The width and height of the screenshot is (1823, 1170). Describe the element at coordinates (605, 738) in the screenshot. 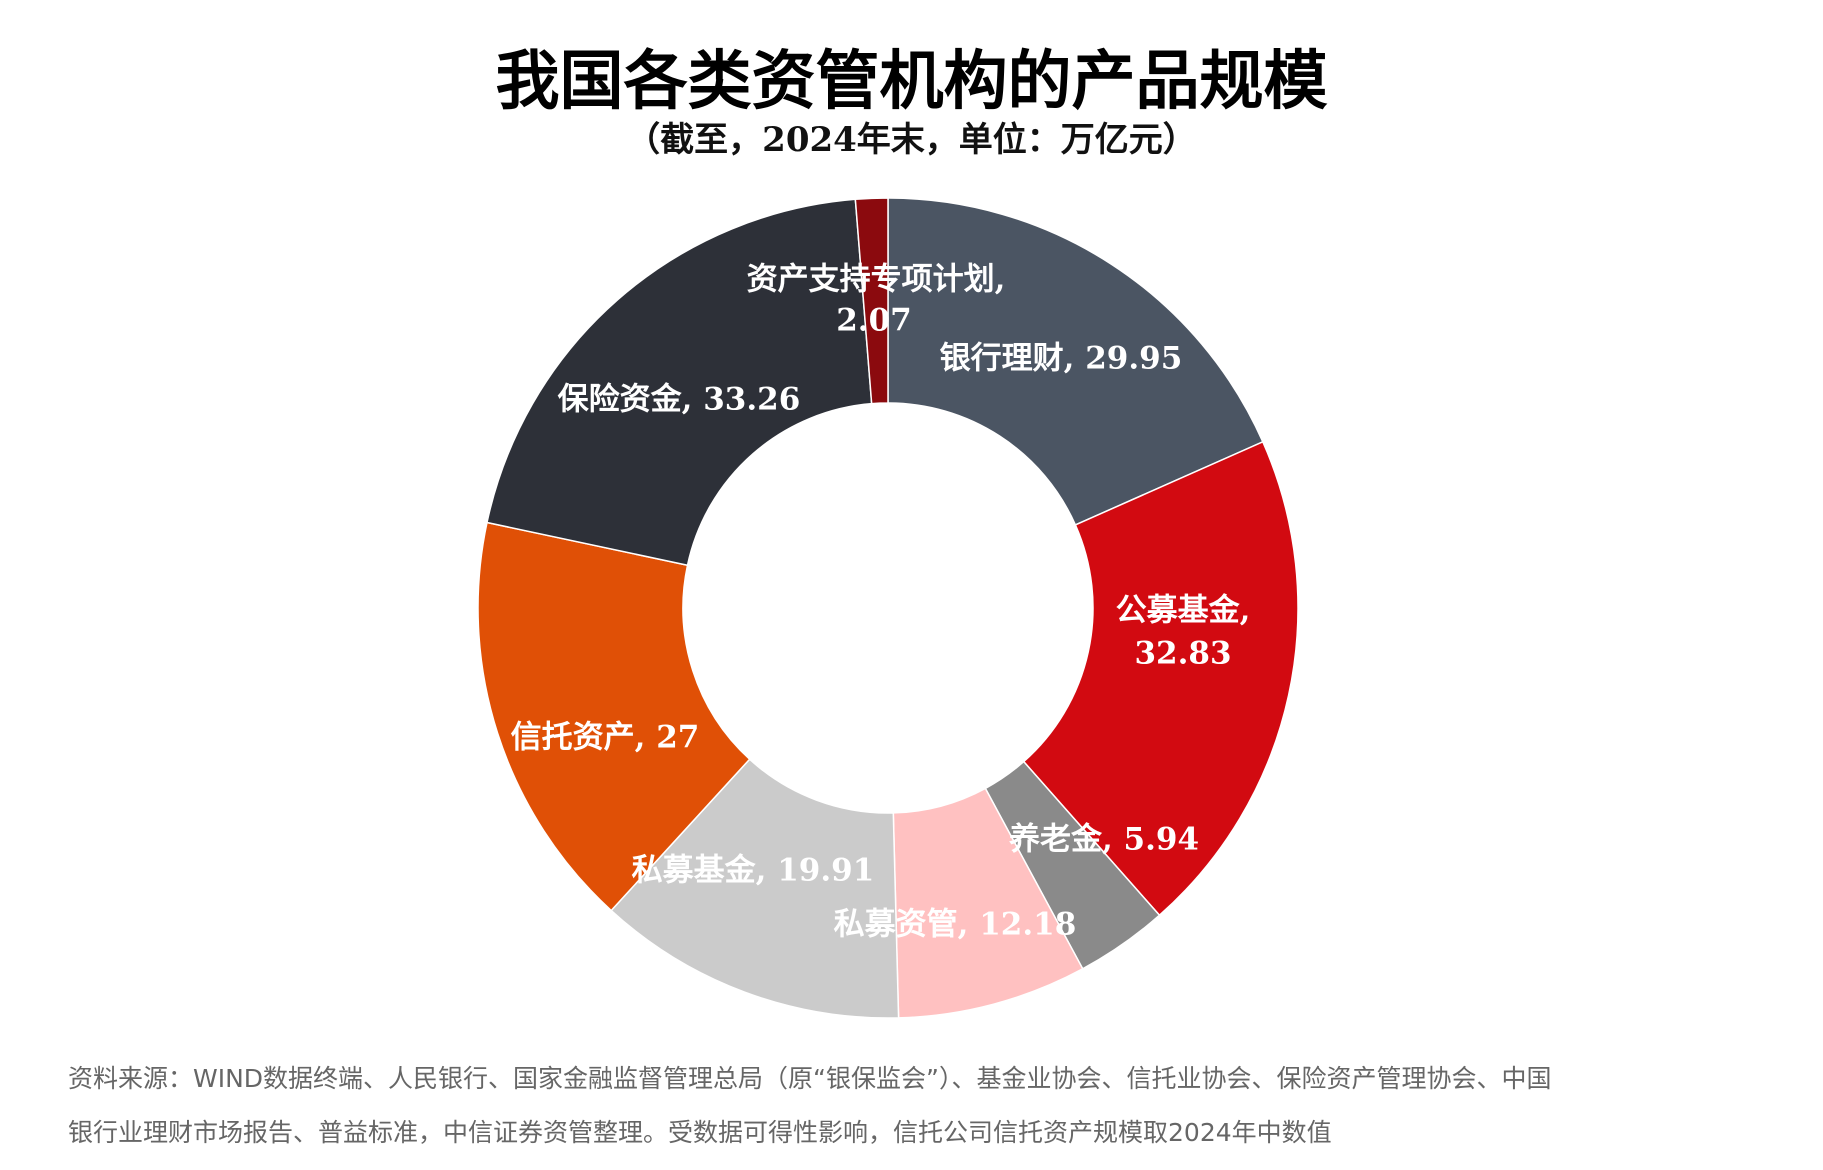

I see `data-label-信托资产: 信托资产, 27` at that location.